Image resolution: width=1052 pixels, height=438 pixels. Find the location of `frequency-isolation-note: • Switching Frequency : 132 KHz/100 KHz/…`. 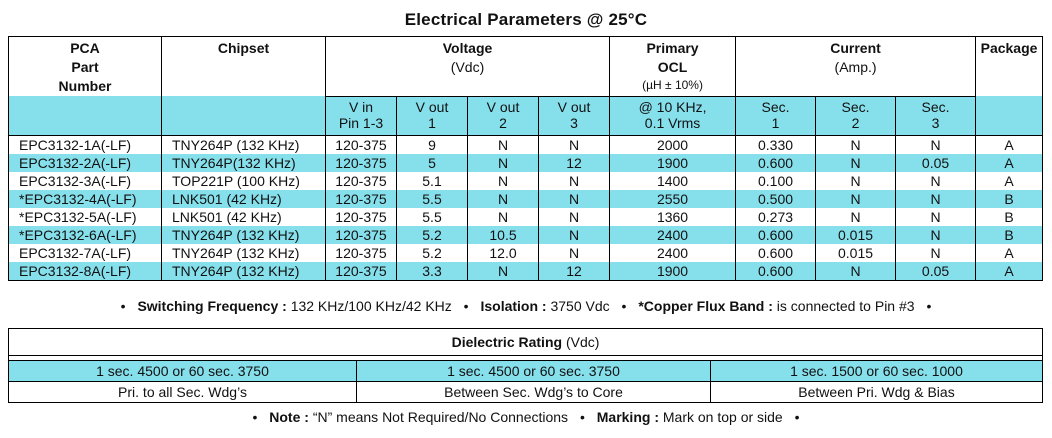

frequency-isolation-note: • Switching Frequency : 132 KHz/100 KHz/… is located at coordinates (526, 306).